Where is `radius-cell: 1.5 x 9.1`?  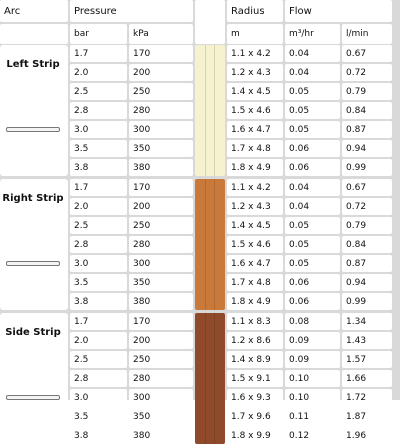 radius-cell: 1.5 x 9.1 is located at coordinates (255, 378).